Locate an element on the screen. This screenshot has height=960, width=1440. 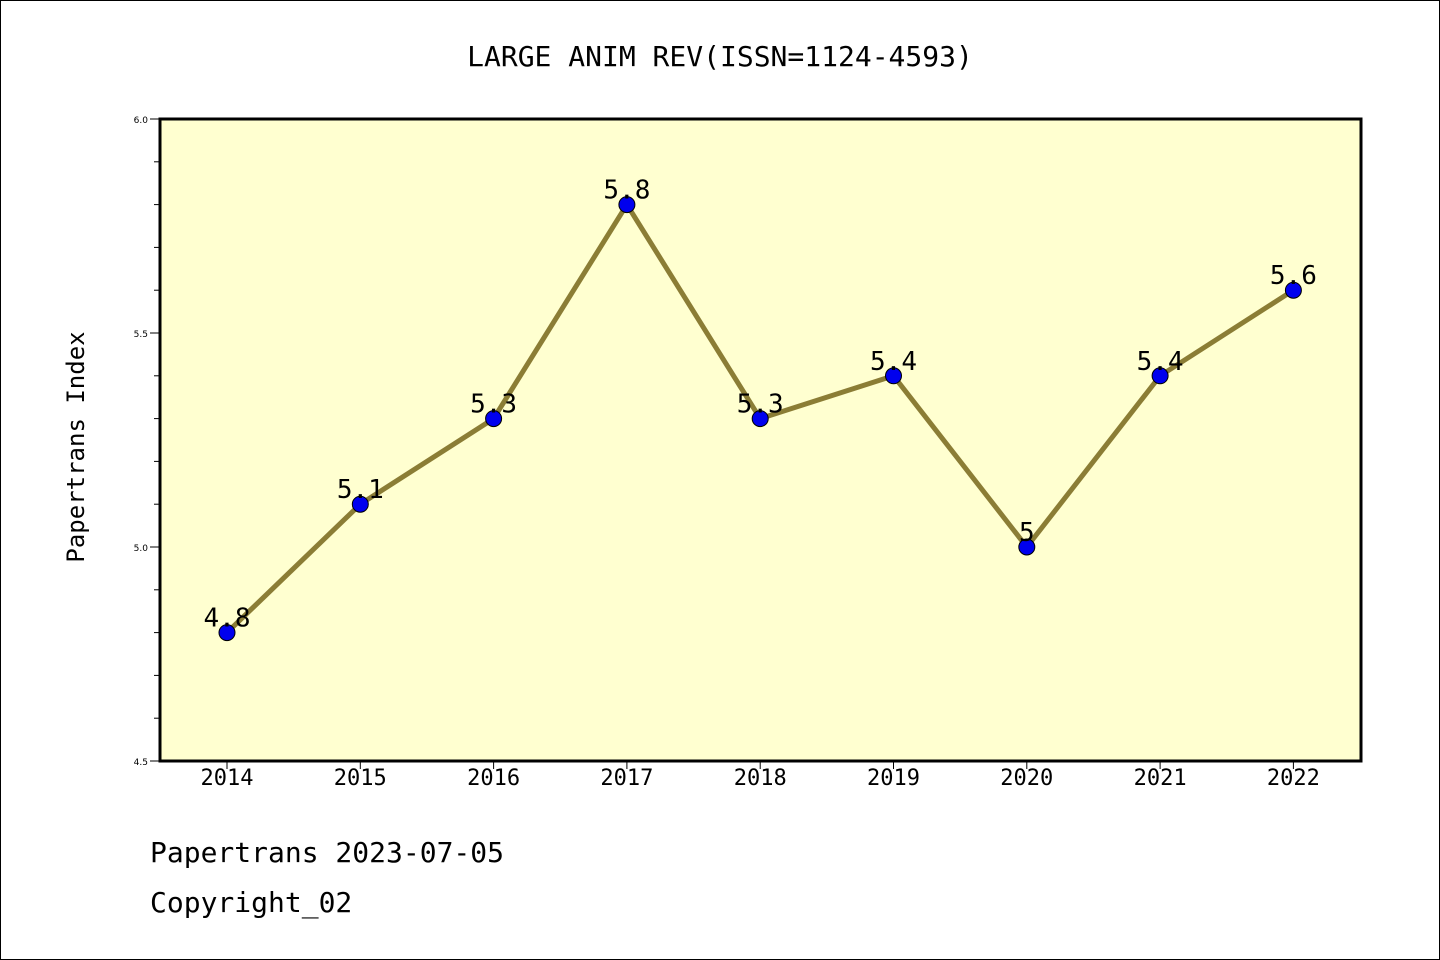
x-tick-label: 2018 is located at coordinates (760, 778).